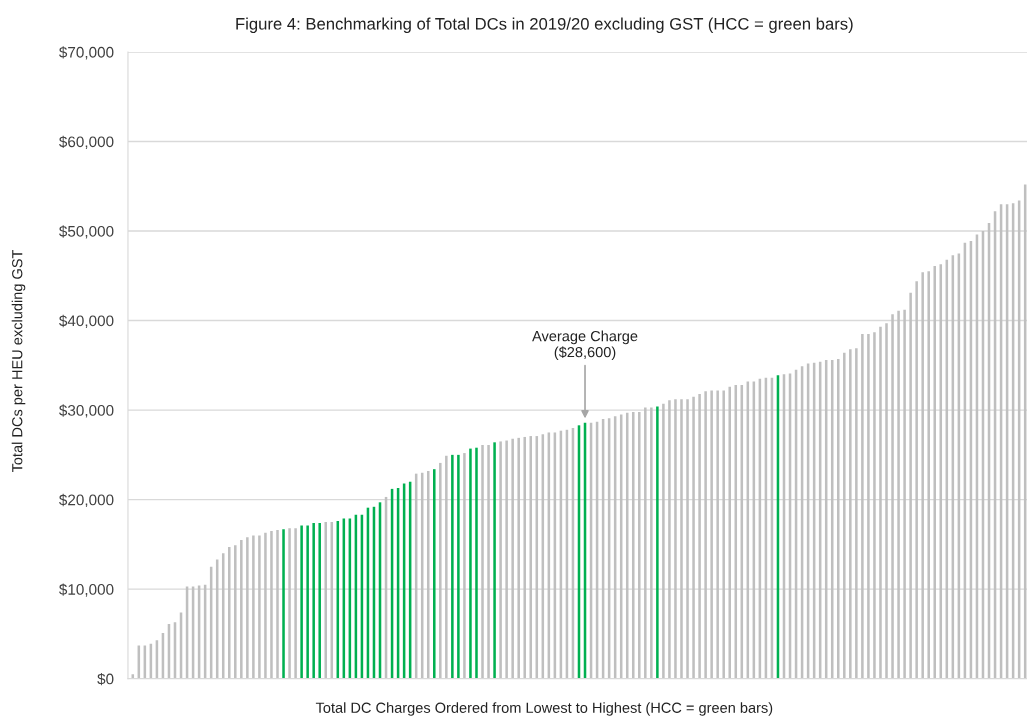  What do you see at coordinates (544, 25) in the screenshot?
I see `chart-title: Figure 4: Benchmarking of Total DCs in 2019/20 excluding GST (HCC = green bars)` at bounding box center [544, 25].